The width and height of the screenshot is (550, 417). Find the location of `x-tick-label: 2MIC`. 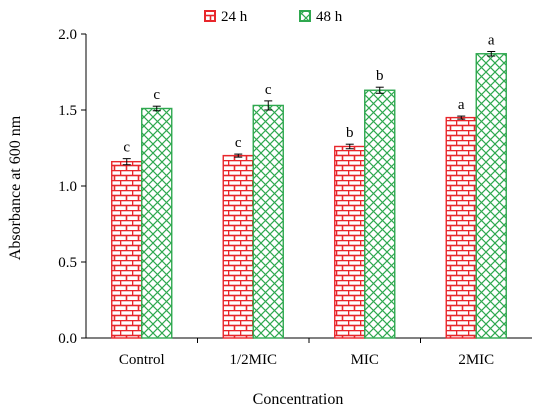

x-tick-label: 2MIC is located at coordinates (476, 360).